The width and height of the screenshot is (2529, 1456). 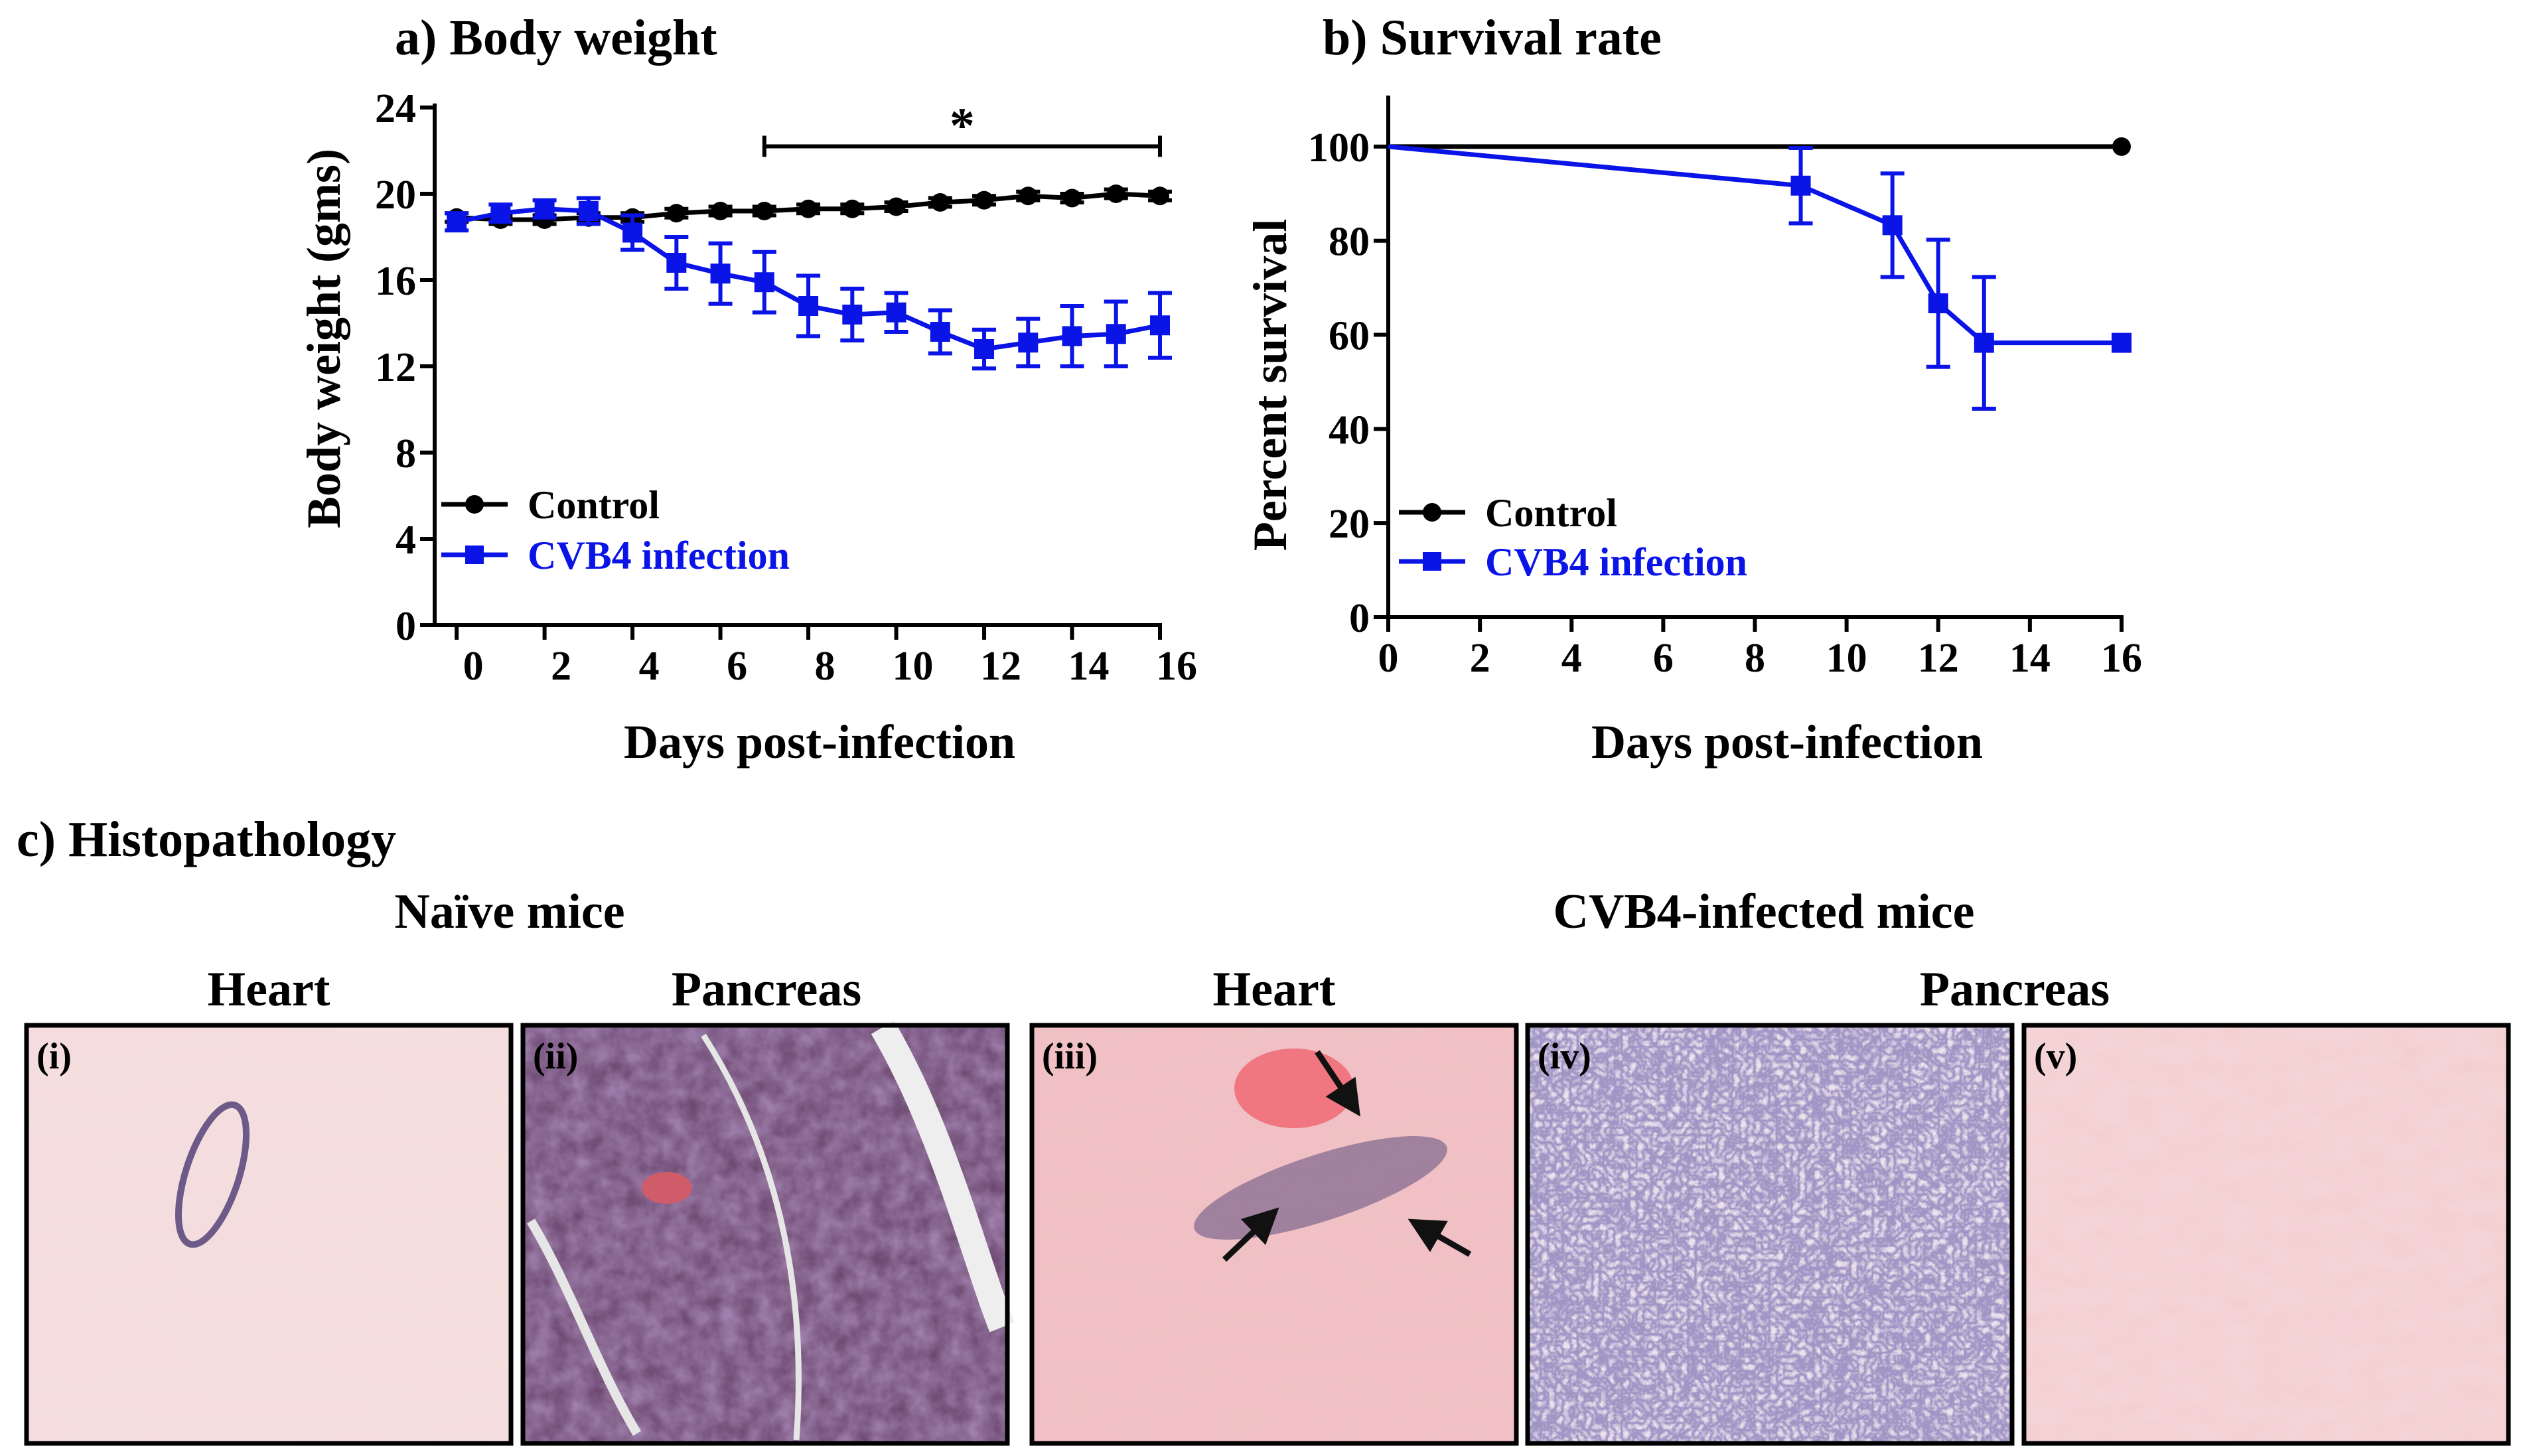 I want to click on y-tick-label: 100, so click(x=1339, y=148).